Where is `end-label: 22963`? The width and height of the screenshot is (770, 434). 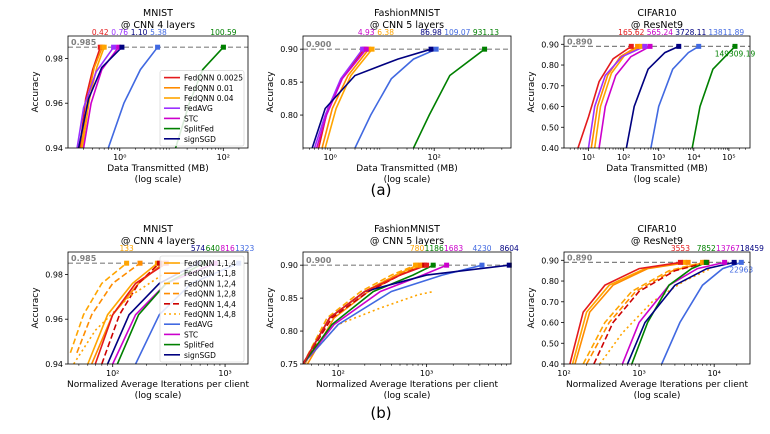
end-label: 22963 is located at coordinates (741, 269).